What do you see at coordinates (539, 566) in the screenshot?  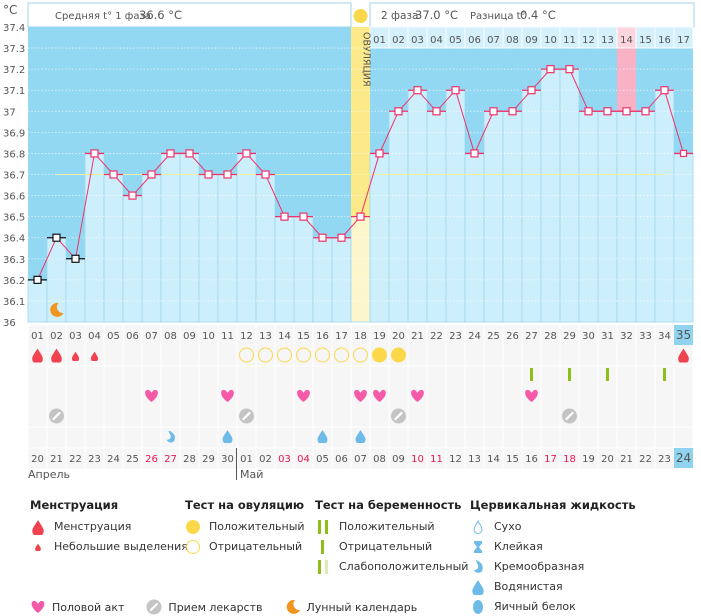 I see `legend-label: Кремообразная` at bounding box center [539, 566].